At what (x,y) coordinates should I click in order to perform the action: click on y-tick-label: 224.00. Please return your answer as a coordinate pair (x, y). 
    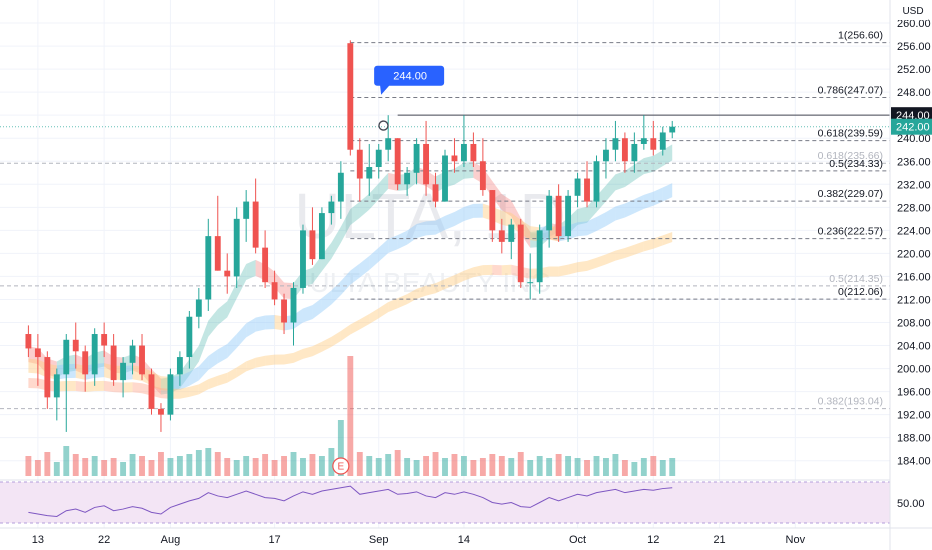
    Looking at the image, I should click on (914, 231).